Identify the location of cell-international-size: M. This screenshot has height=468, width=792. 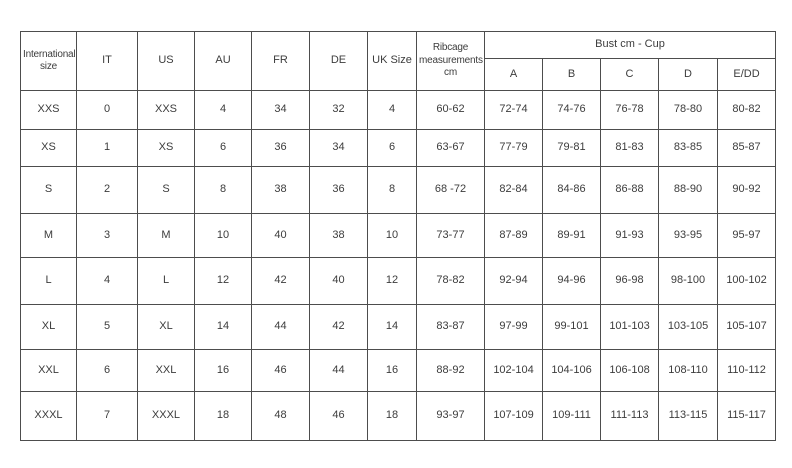
(48, 235).